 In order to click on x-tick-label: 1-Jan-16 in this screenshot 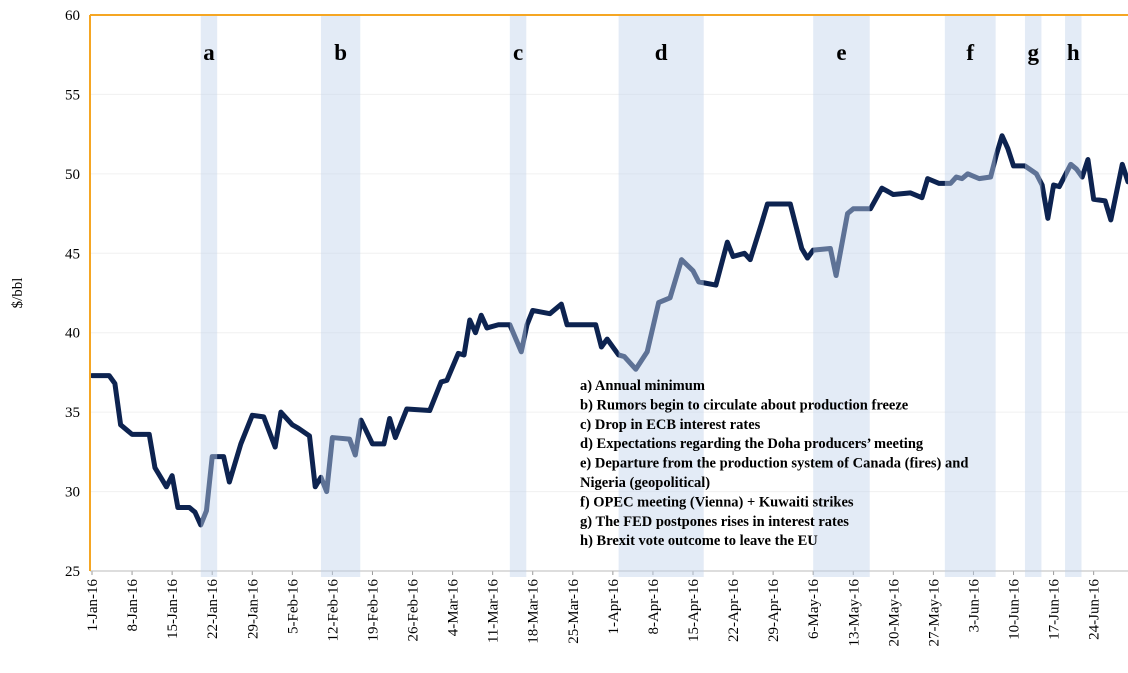, I will do `click(93, 605)`.